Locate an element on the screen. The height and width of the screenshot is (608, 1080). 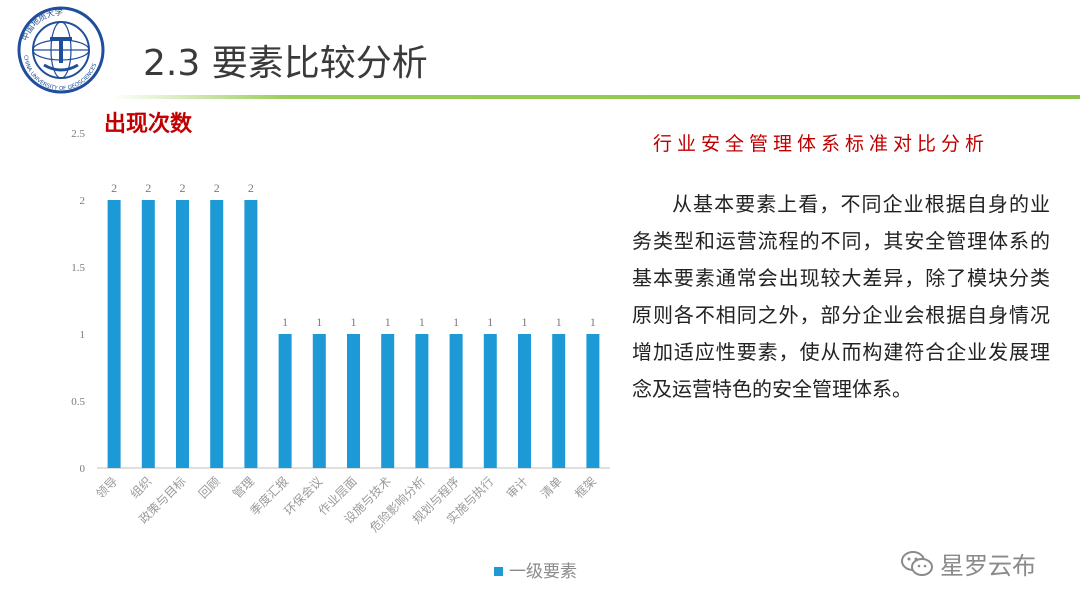
page-title: 2.3 要素比较分析 is located at coordinates (285, 63).